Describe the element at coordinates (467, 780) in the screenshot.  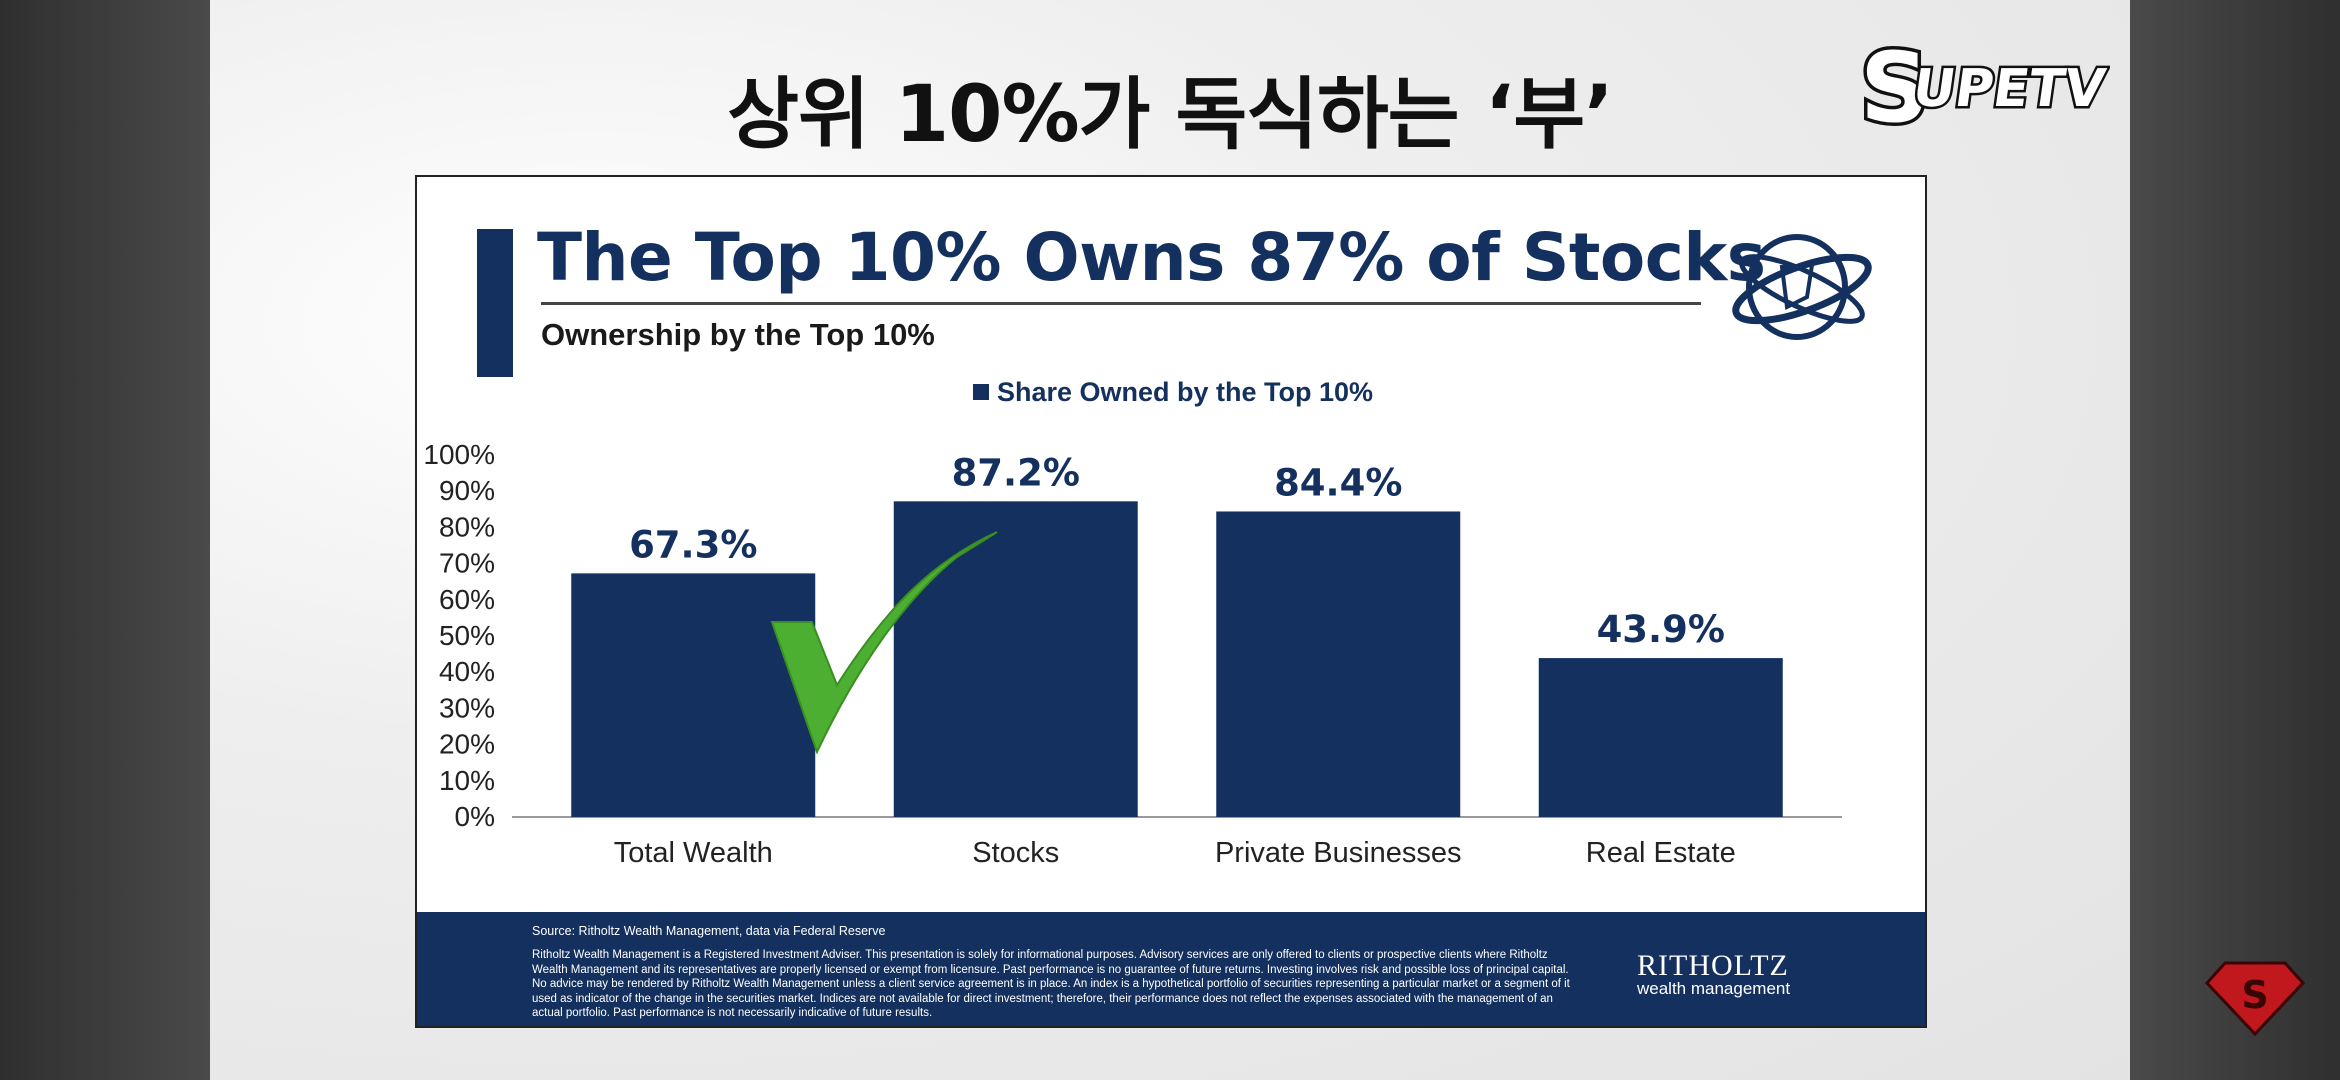
I see `y-tick-label: 10%` at that location.